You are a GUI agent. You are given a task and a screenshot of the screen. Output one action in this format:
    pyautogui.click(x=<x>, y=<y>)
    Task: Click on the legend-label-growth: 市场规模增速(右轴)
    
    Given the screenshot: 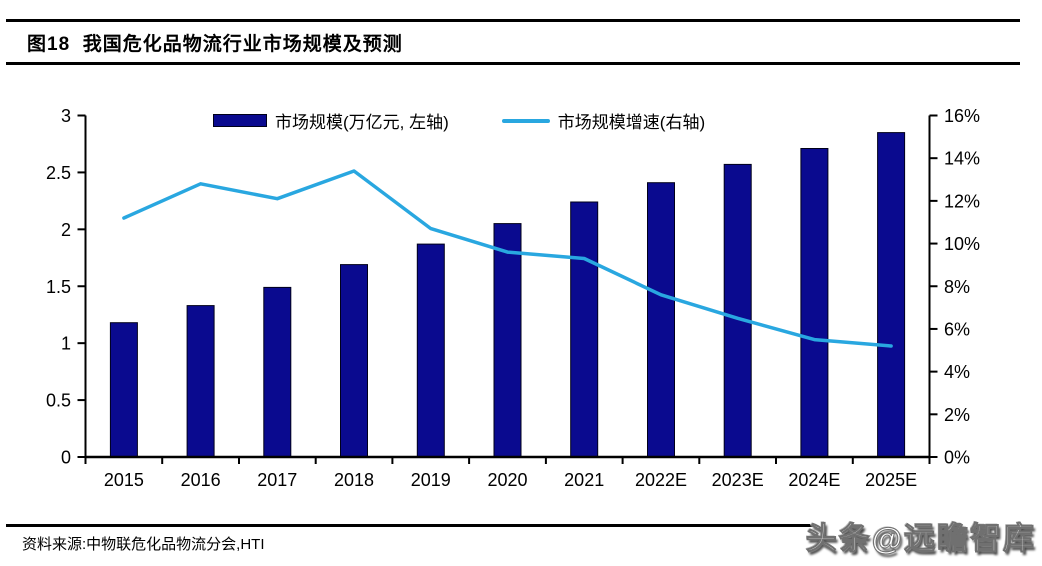 What is the action you would take?
    pyautogui.click(x=631, y=122)
    